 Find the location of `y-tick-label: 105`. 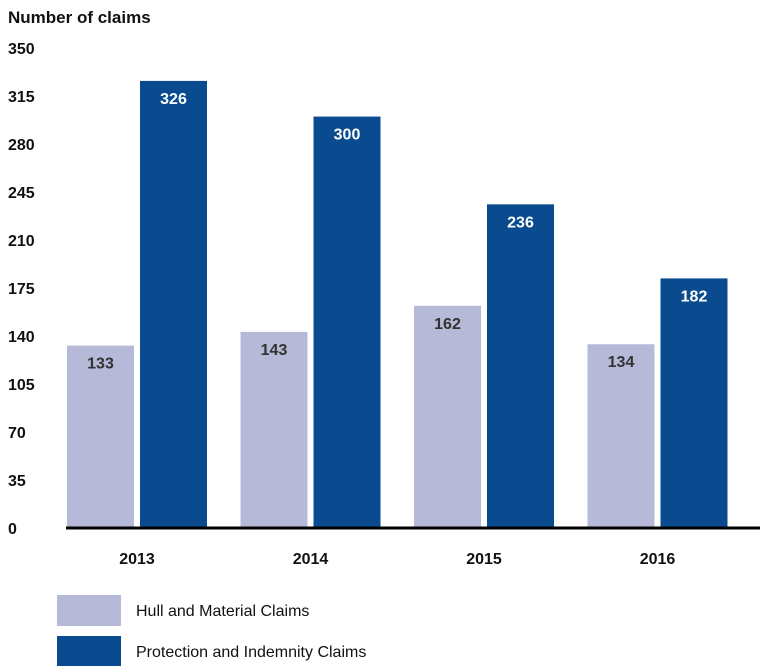

y-tick-label: 105 is located at coordinates (21, 385).